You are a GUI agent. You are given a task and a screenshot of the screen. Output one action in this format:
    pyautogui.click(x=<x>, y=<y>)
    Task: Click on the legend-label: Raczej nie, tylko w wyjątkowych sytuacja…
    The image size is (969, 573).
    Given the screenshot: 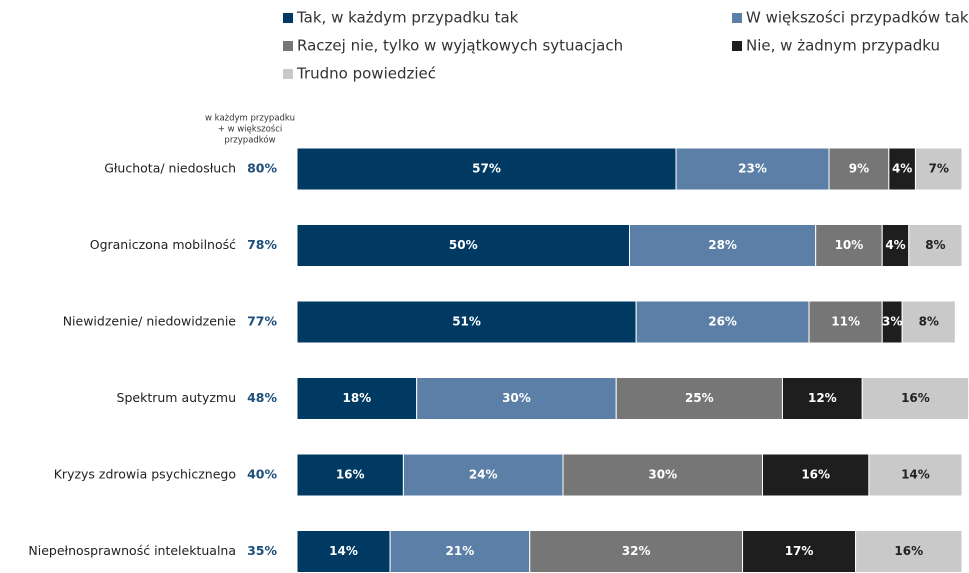 What is the action you would take?
    pyautogui.click(x=460, y=46)
    